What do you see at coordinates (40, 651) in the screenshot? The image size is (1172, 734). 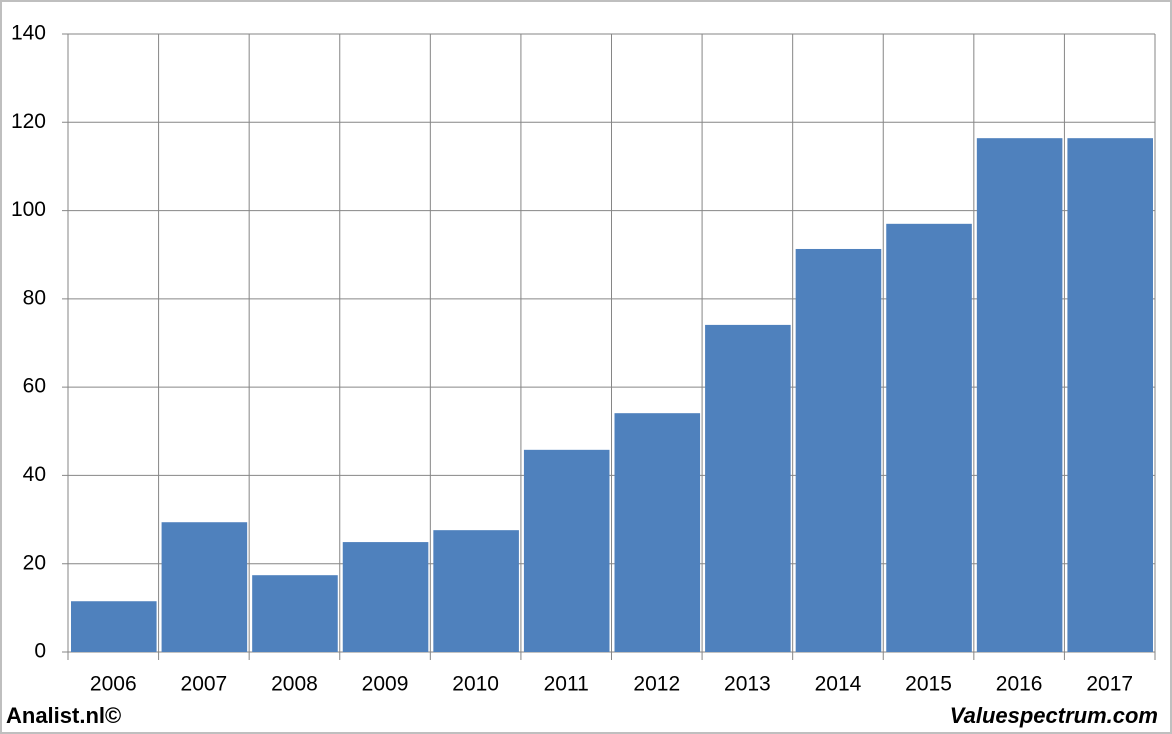 I see `y-tick-label: 0` at bounding box center [40, 651].